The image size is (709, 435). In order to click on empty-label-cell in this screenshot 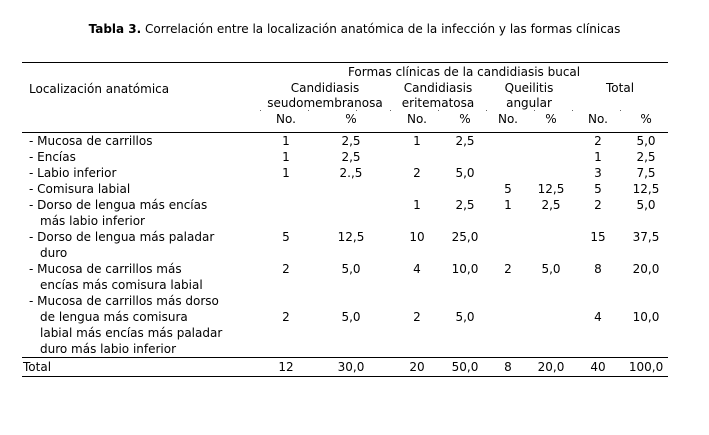, I will do `click(141, 122)`.